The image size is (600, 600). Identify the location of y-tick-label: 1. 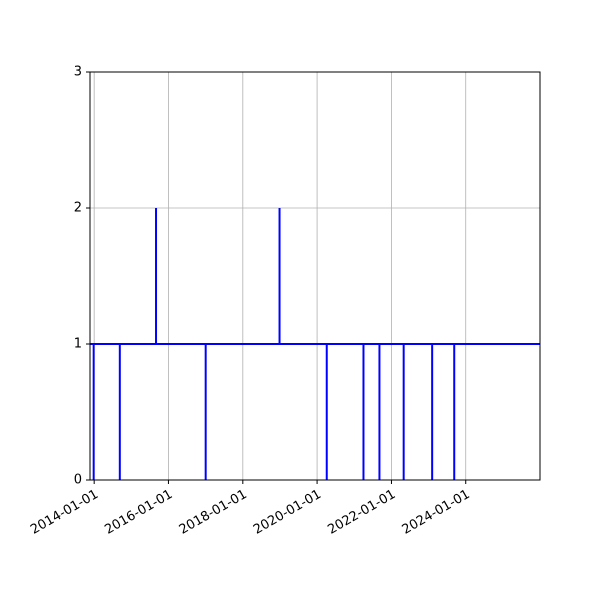
(78, 344).